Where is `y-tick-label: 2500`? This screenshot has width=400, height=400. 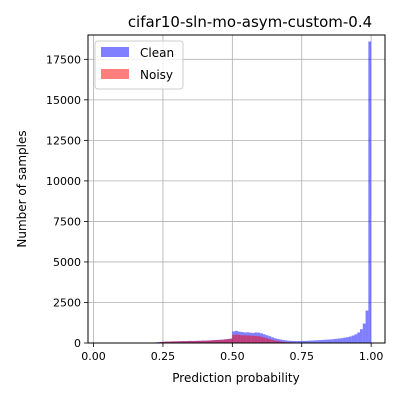 y-tick-label: 2500 is located at coordinates (67, 302).